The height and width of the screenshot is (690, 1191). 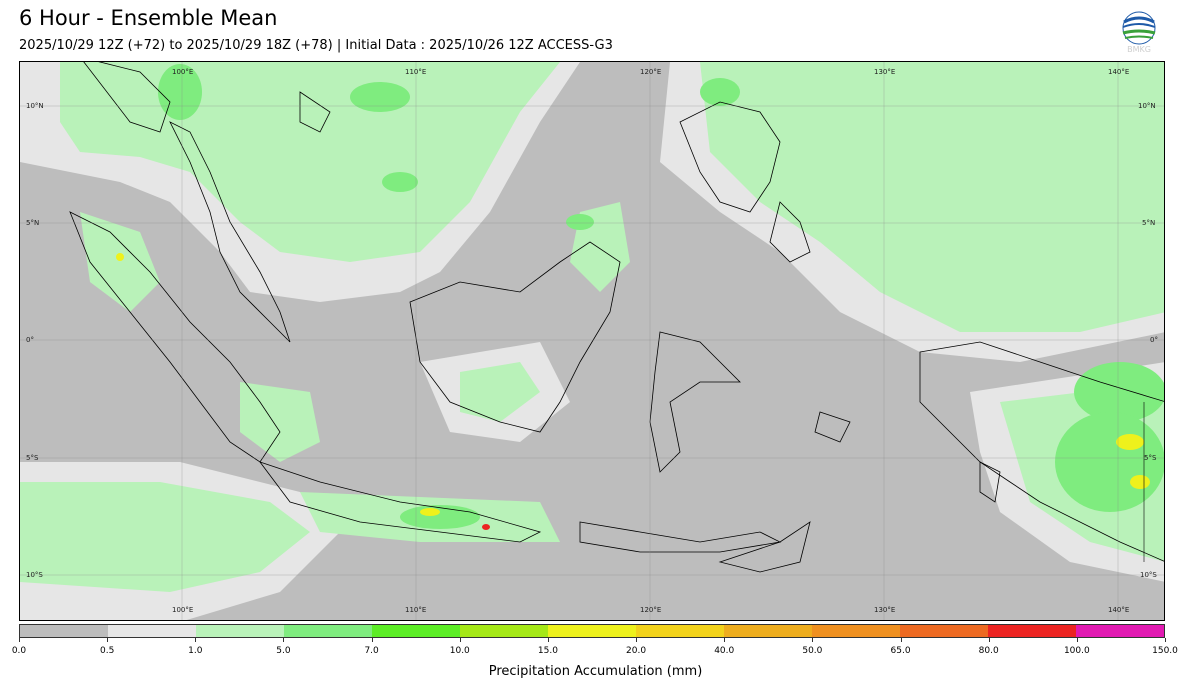 What do you see at coordinates (900, 651) in the screenshot?
I see `colorbar-tick-label: 65.0` at bounding box center [900, 651].